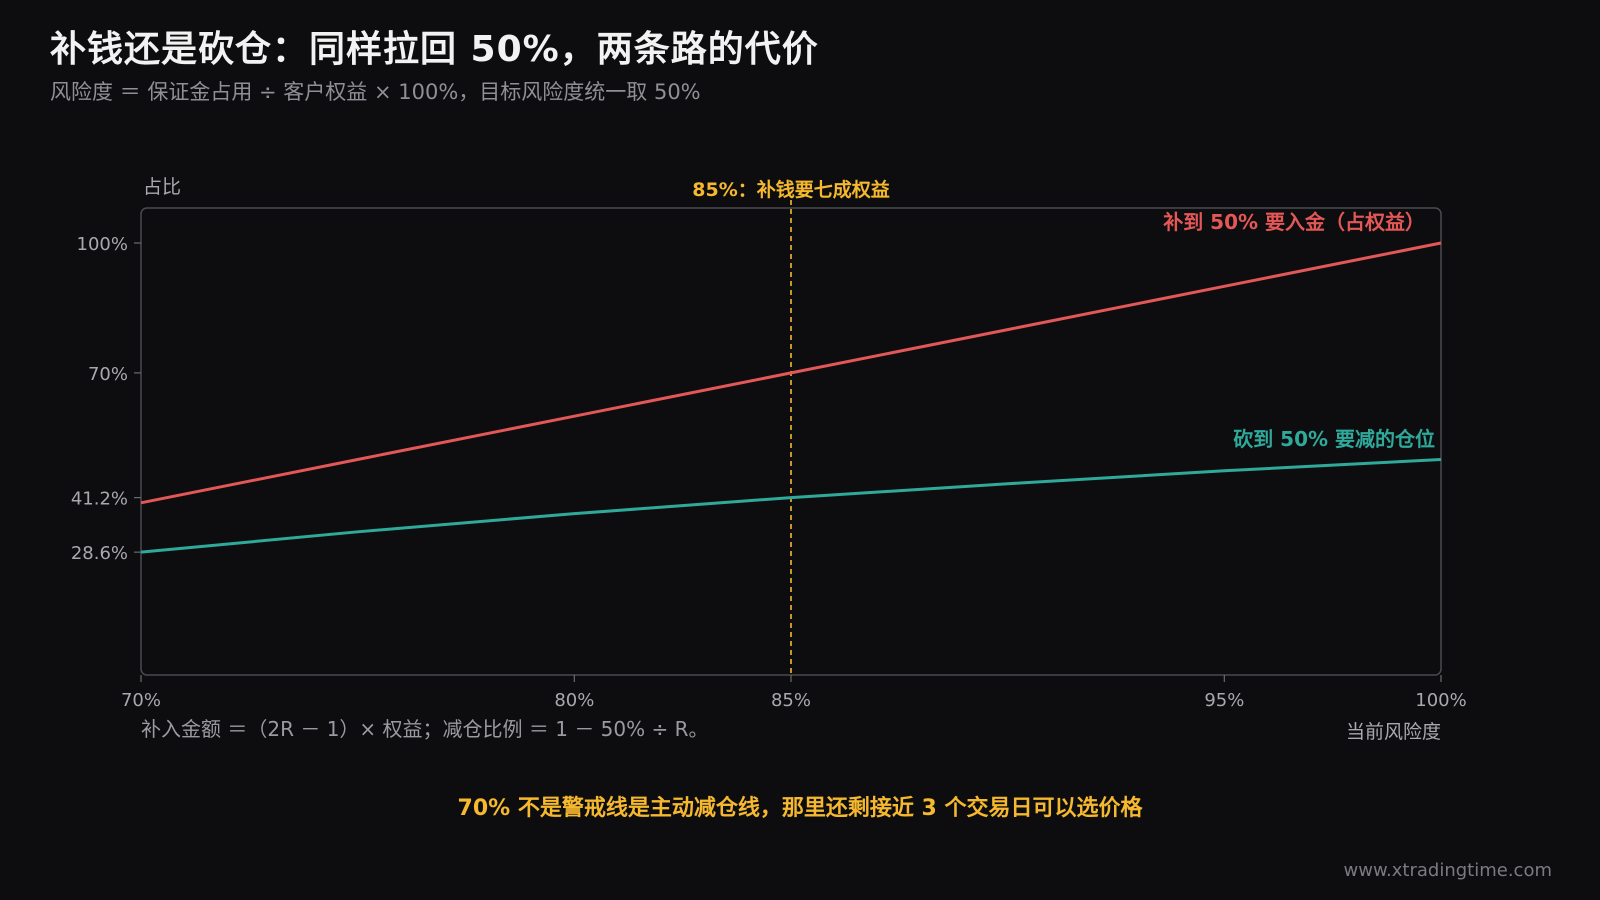  Describe the element at coordinates (99, 499) in the screenshot. I see `y-tick-label: 41.2%` at that location.